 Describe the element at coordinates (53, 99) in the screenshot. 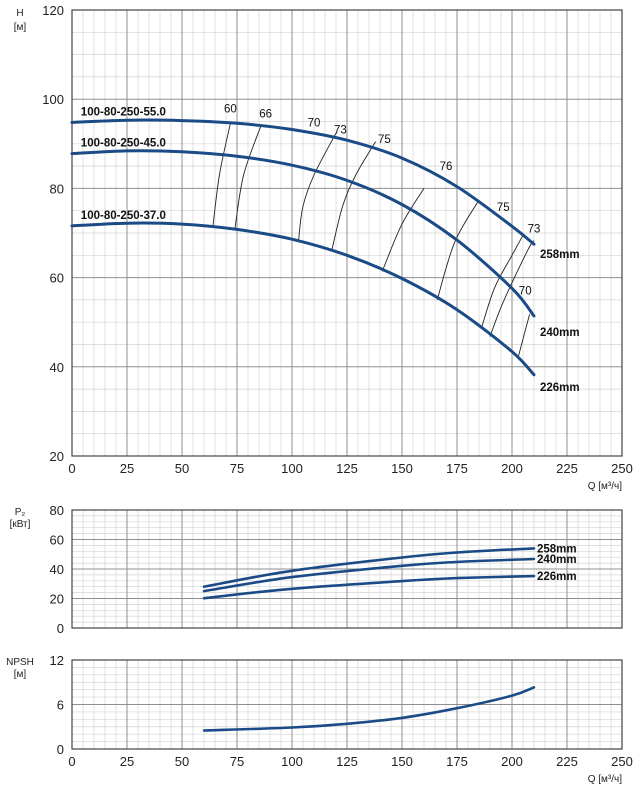

I see `y-tick-label: 100` at that location.